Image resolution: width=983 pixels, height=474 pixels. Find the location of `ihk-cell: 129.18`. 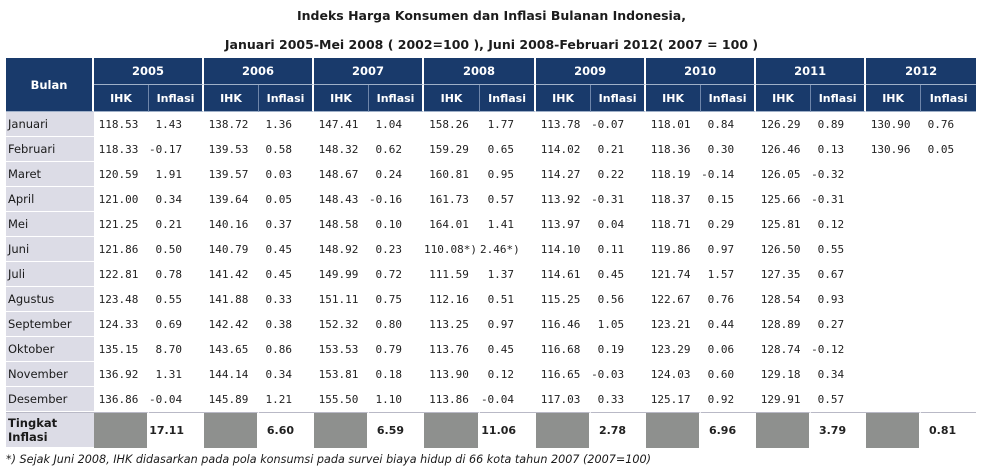

ihk-cell: 129.18 is located at coordinates (780, 374).